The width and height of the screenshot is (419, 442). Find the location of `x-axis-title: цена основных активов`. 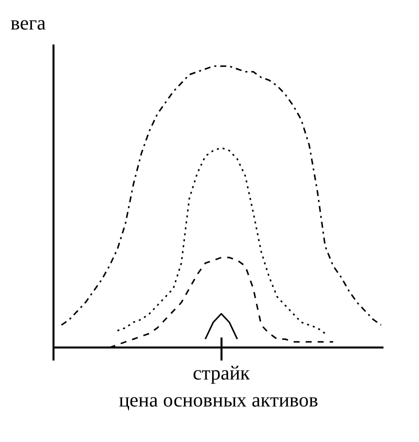

x-axis-title: цена основных активов is located at coordinates (218, 401).